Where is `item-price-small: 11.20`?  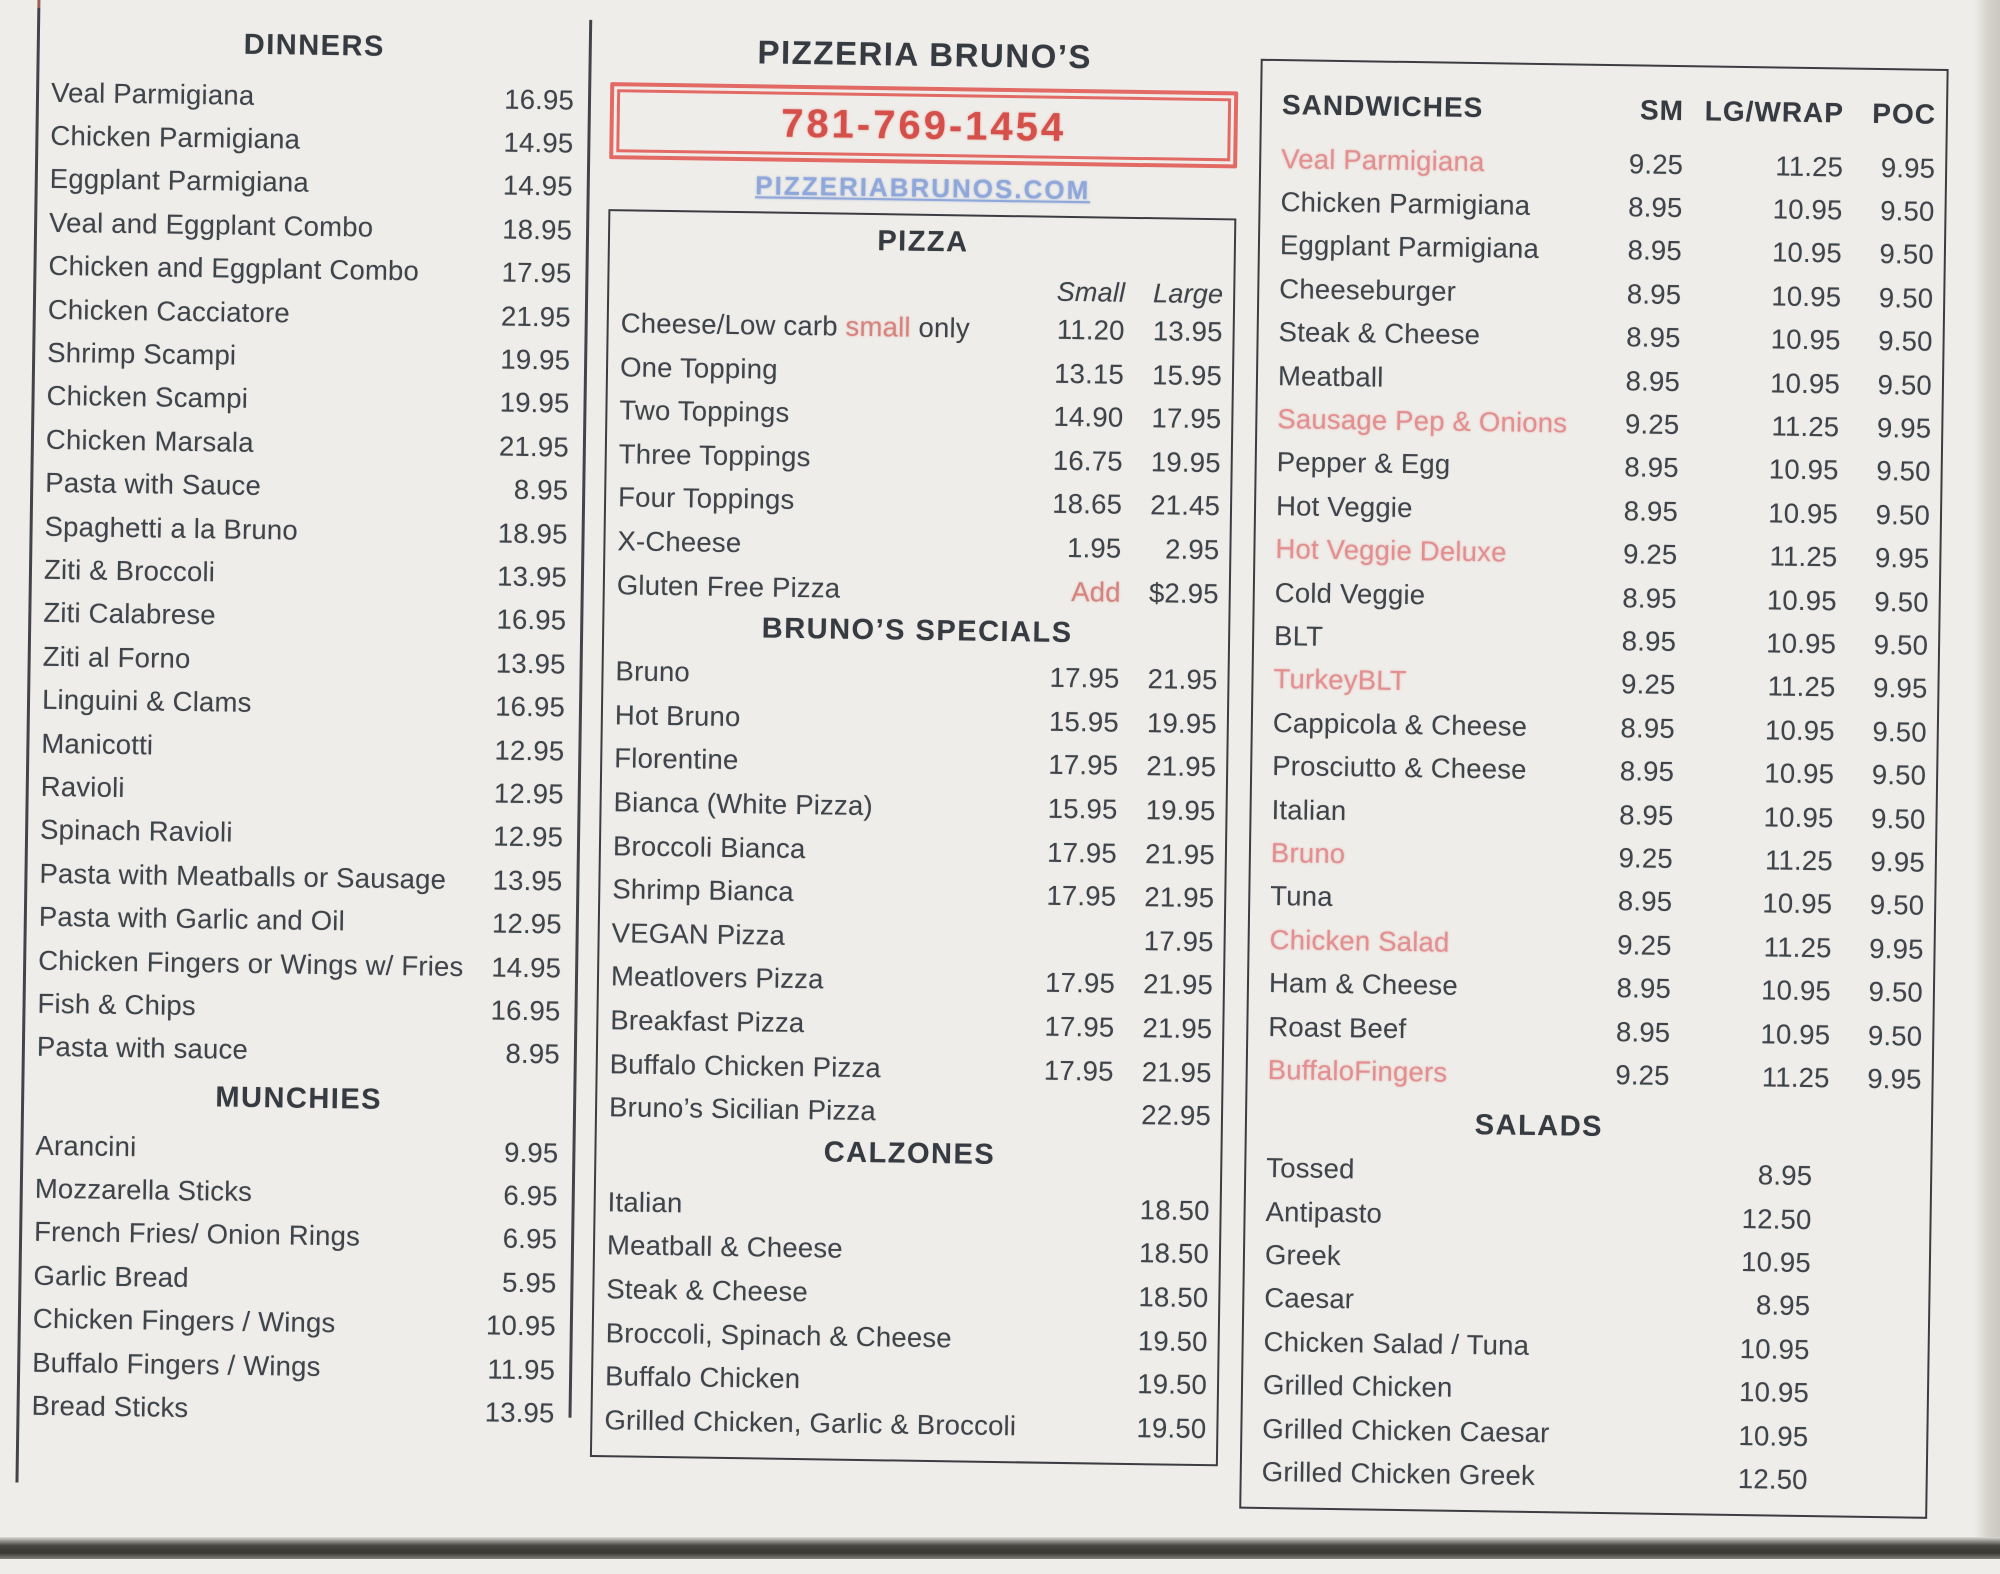
item-price-small: 11.20 is located at coordinates (1076, 329).